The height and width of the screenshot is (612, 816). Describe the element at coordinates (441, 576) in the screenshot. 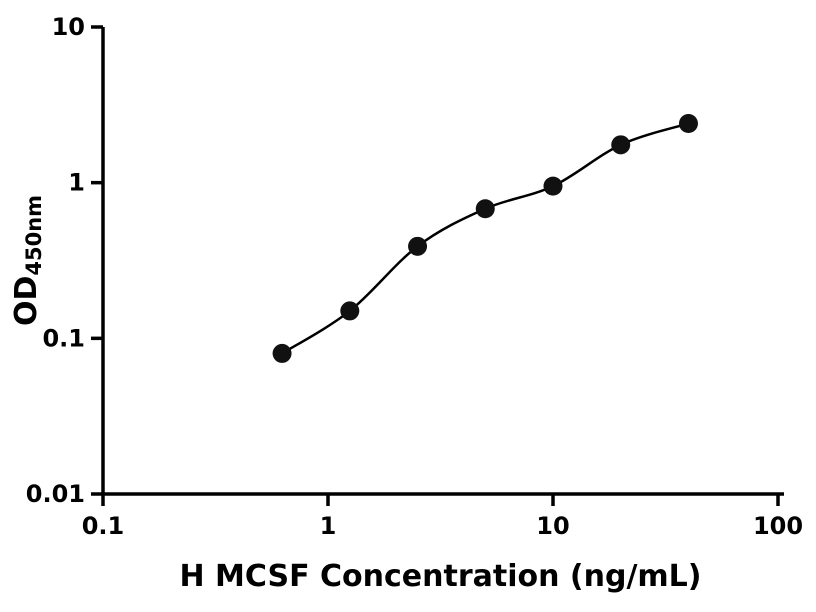

I see `x-axis-title: H MCSF Concentration (ng/mL)` at that location.